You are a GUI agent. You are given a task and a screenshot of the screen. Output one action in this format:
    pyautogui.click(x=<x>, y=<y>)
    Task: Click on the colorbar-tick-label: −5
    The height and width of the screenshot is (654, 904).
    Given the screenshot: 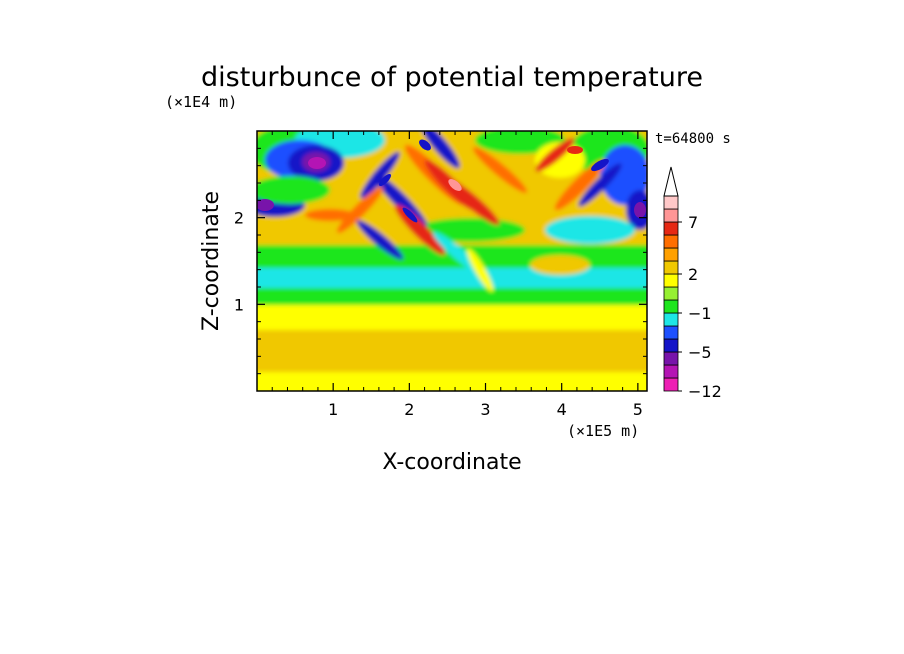 What is the action you would take?
    pyautogui.click(x=700, y=352)
    